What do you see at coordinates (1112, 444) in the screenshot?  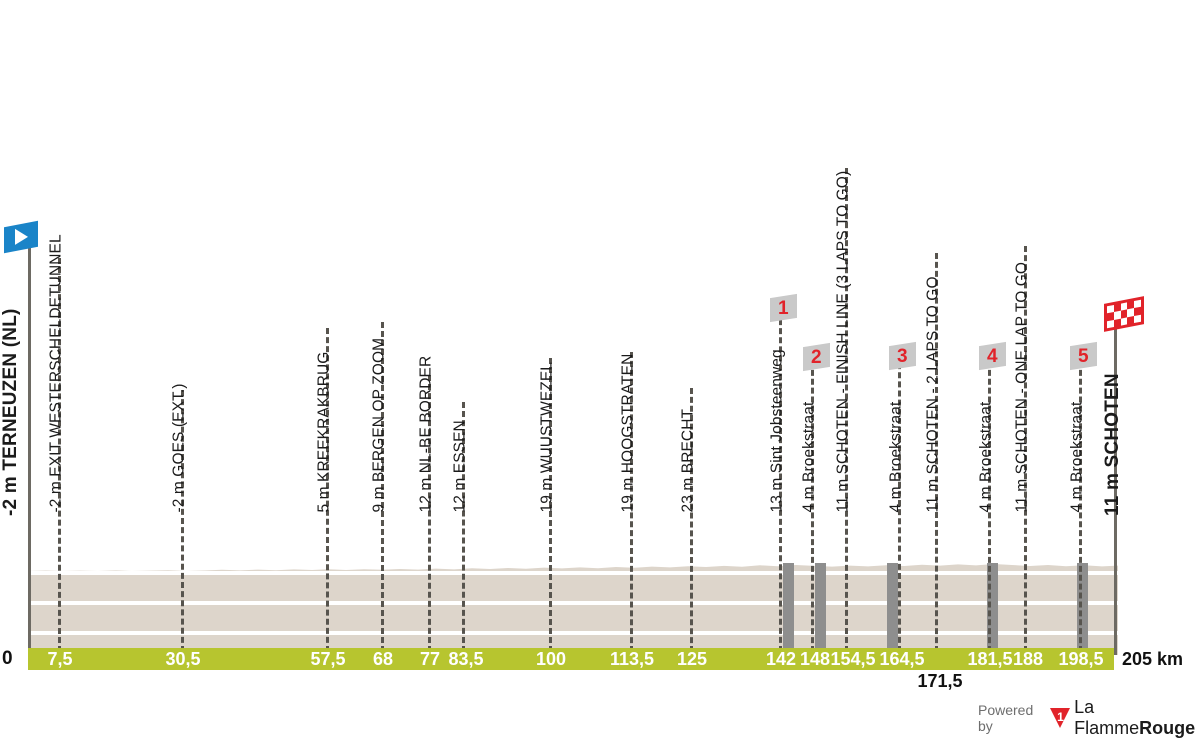 I see `point-label-schoten-finish: 11 m SCHOTEN` at bounding box center [1112, 444].